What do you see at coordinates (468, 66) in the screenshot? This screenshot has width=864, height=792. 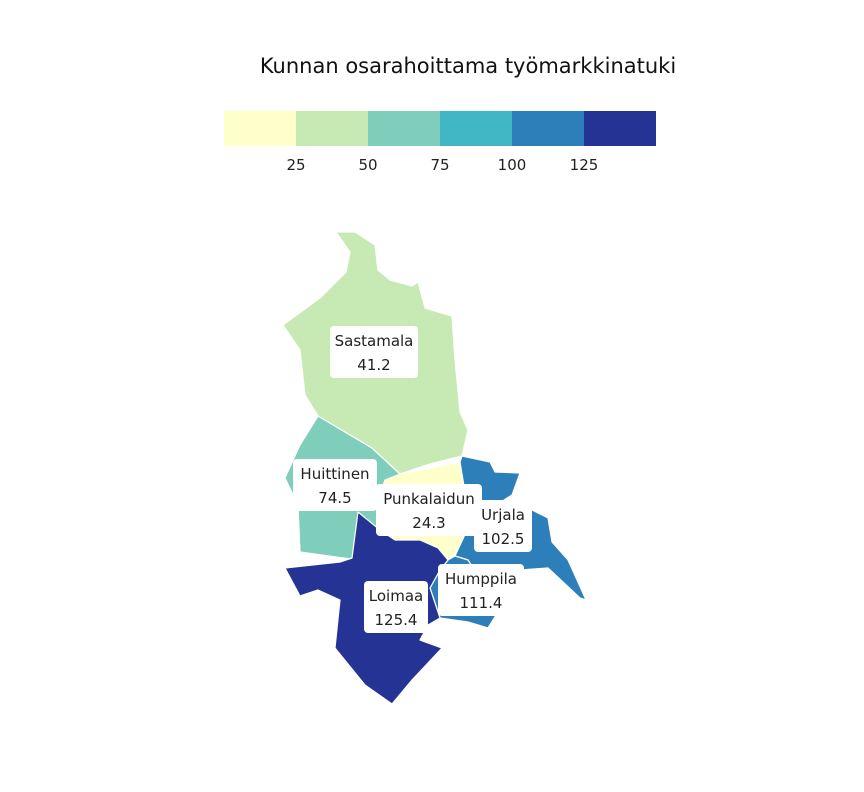 I see `map-title: Kunnan osarahoittama työmarkkinatuki` at bounding box center [468, 66].